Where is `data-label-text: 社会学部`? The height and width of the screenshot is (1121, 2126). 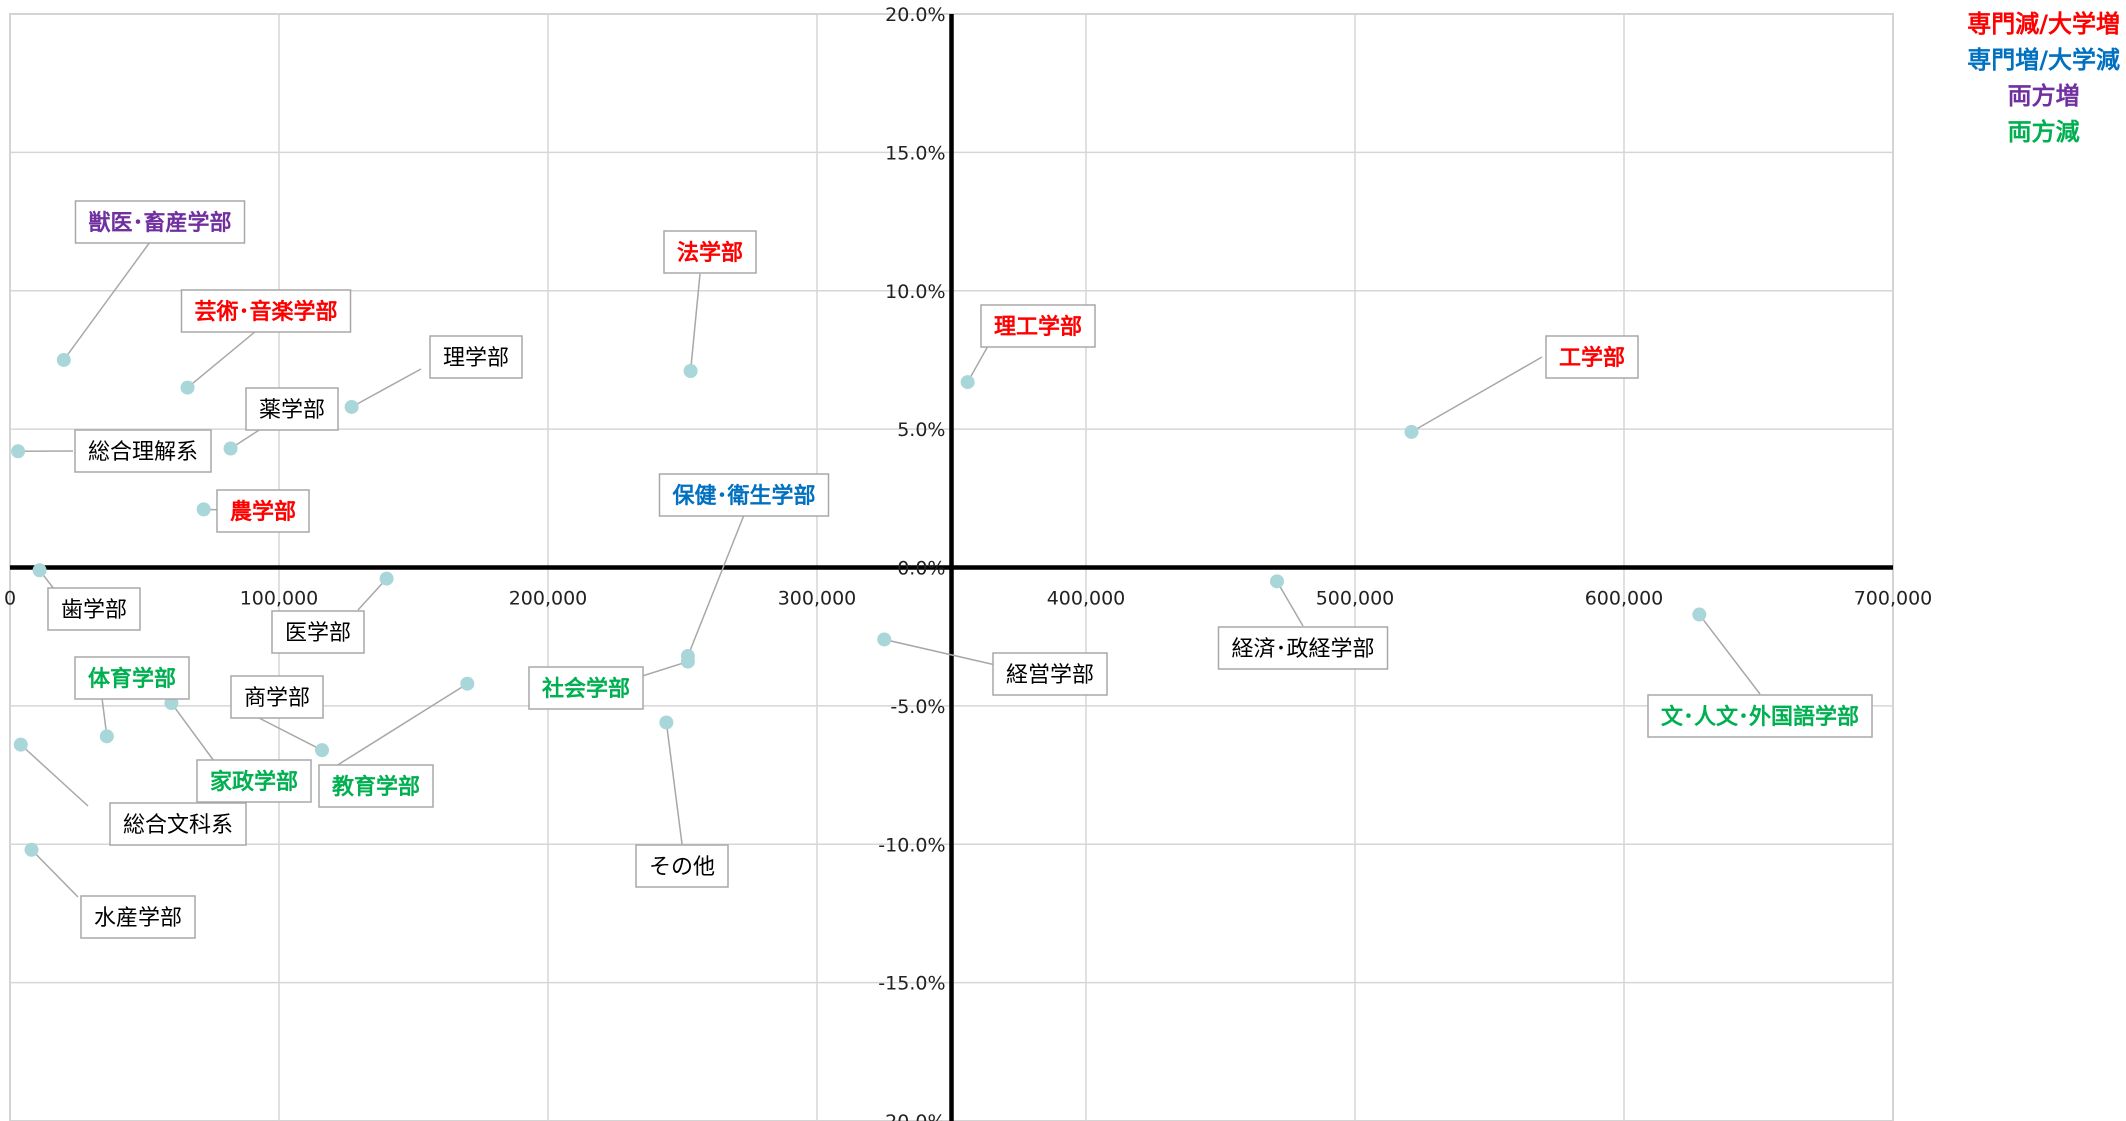
data-label-text: 社会学部 is located at coordinates (586, 689).